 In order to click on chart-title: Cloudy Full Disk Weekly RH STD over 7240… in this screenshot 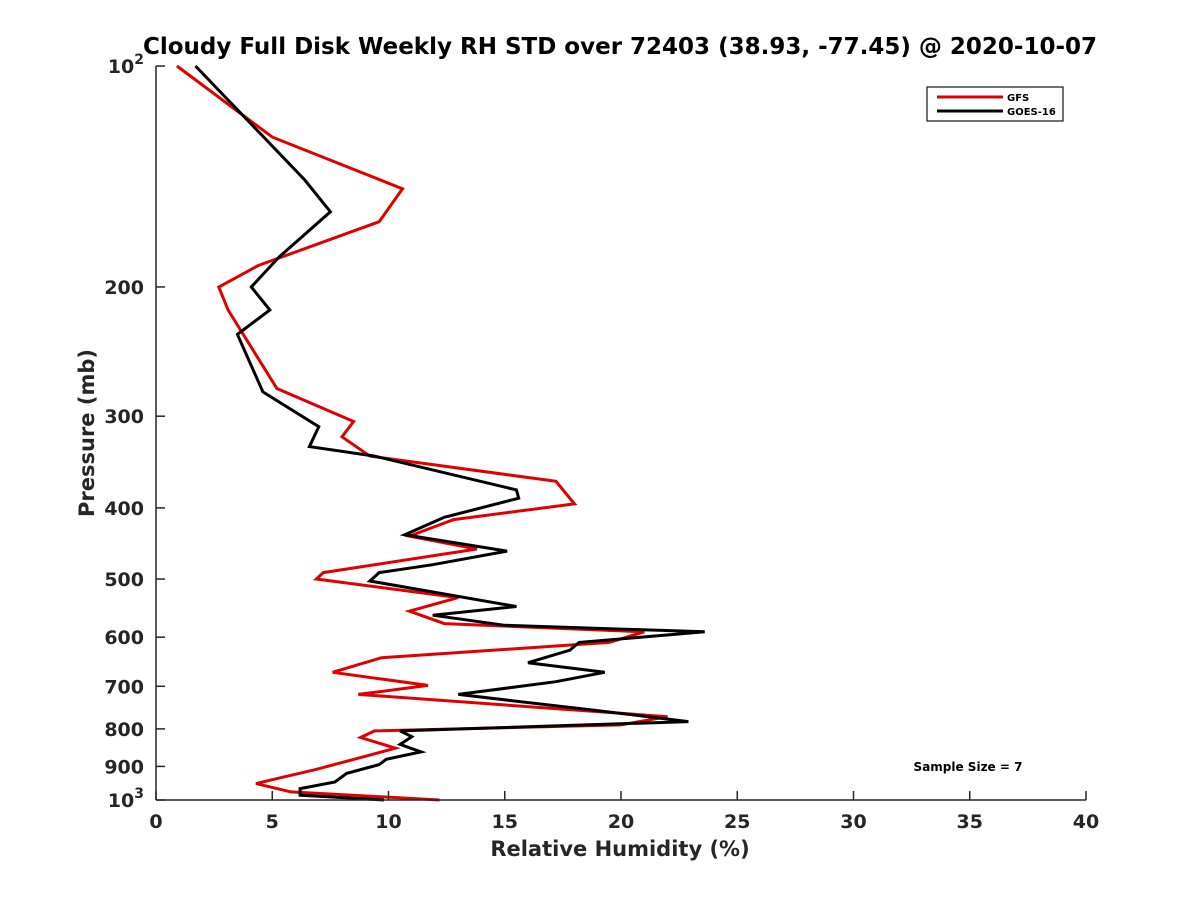, I will do `click(620, 47)`.